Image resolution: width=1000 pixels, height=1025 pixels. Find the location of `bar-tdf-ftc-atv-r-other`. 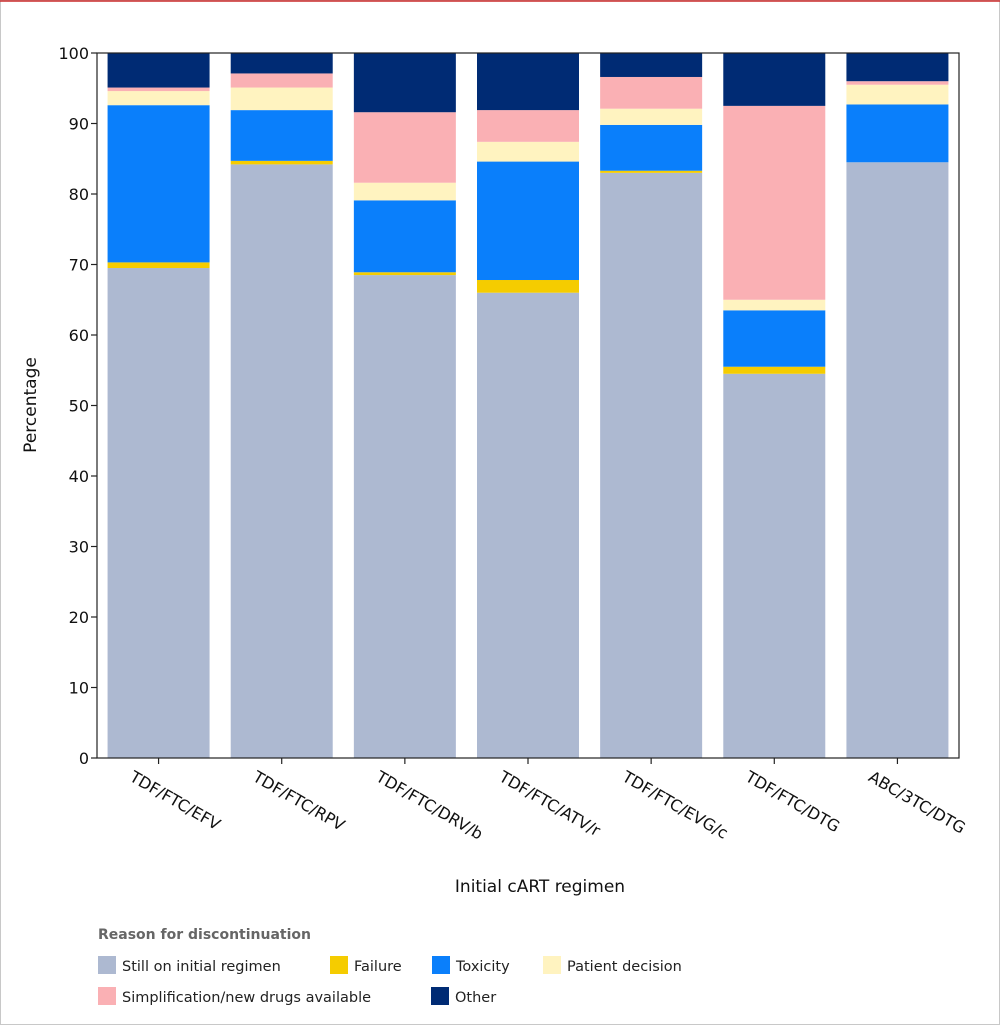

bar-tdf-ftc-atv-r-other is located at coordinates (528, 82).